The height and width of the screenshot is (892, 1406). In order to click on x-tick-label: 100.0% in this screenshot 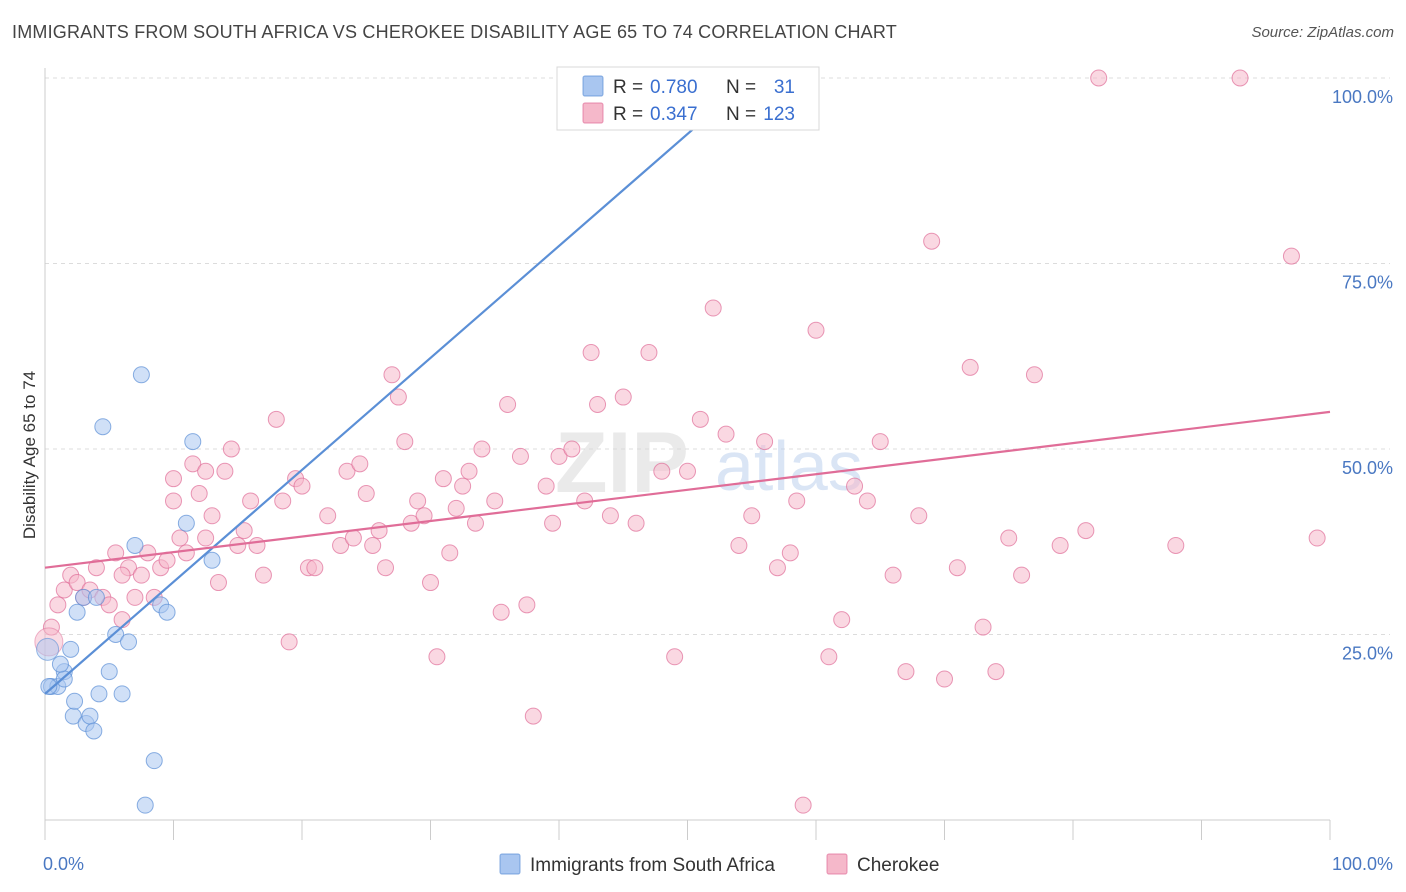, I will do `click(1362, 864)`.